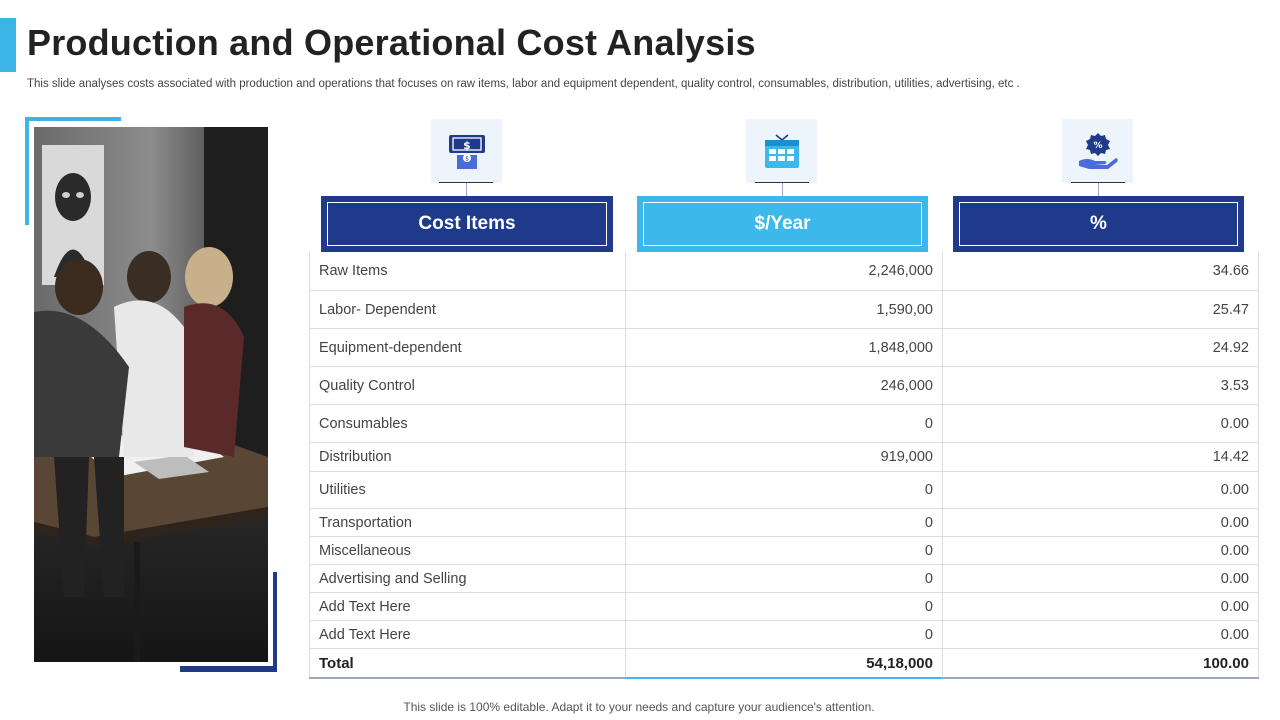 Image resolution: width=1280 pixels, height=720 pixels. What do you see at coordinates (467, 663) in the screenshot?
I see `total-label-cell: Total` at bounding box center [467, 663].